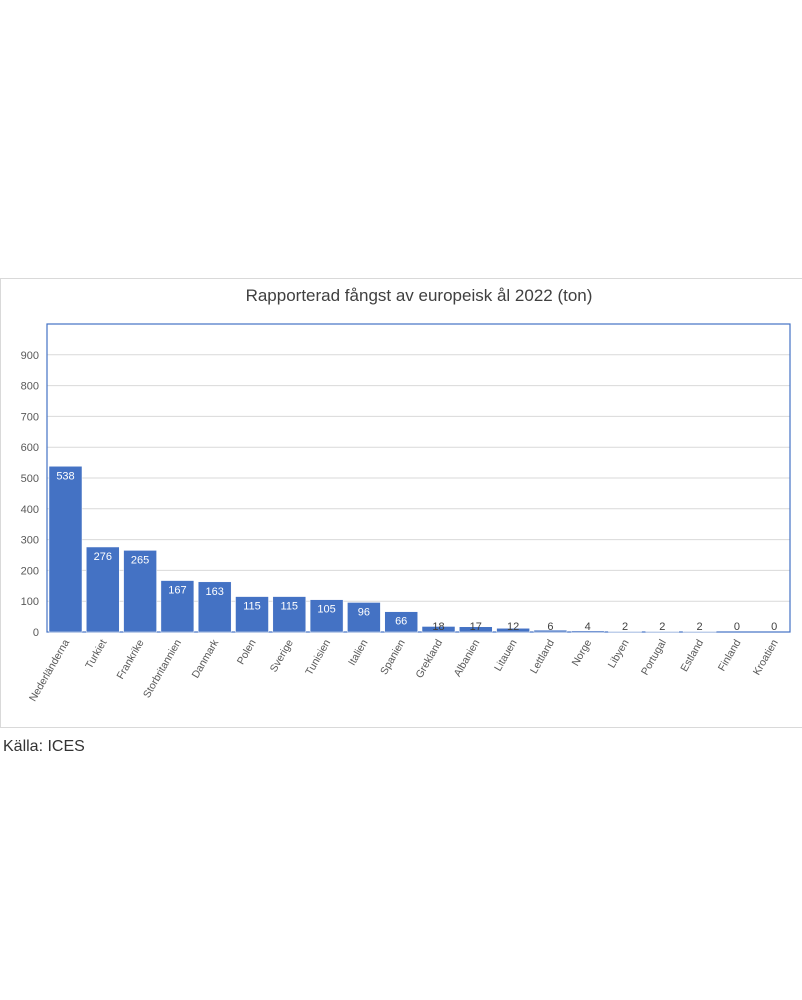 The height and width of the screenshot is (1000, 802). What do you see at coordinates (582, 652) in the screenshot?
I see `x-tick-label: Norge` at bounding box center [582, 652].